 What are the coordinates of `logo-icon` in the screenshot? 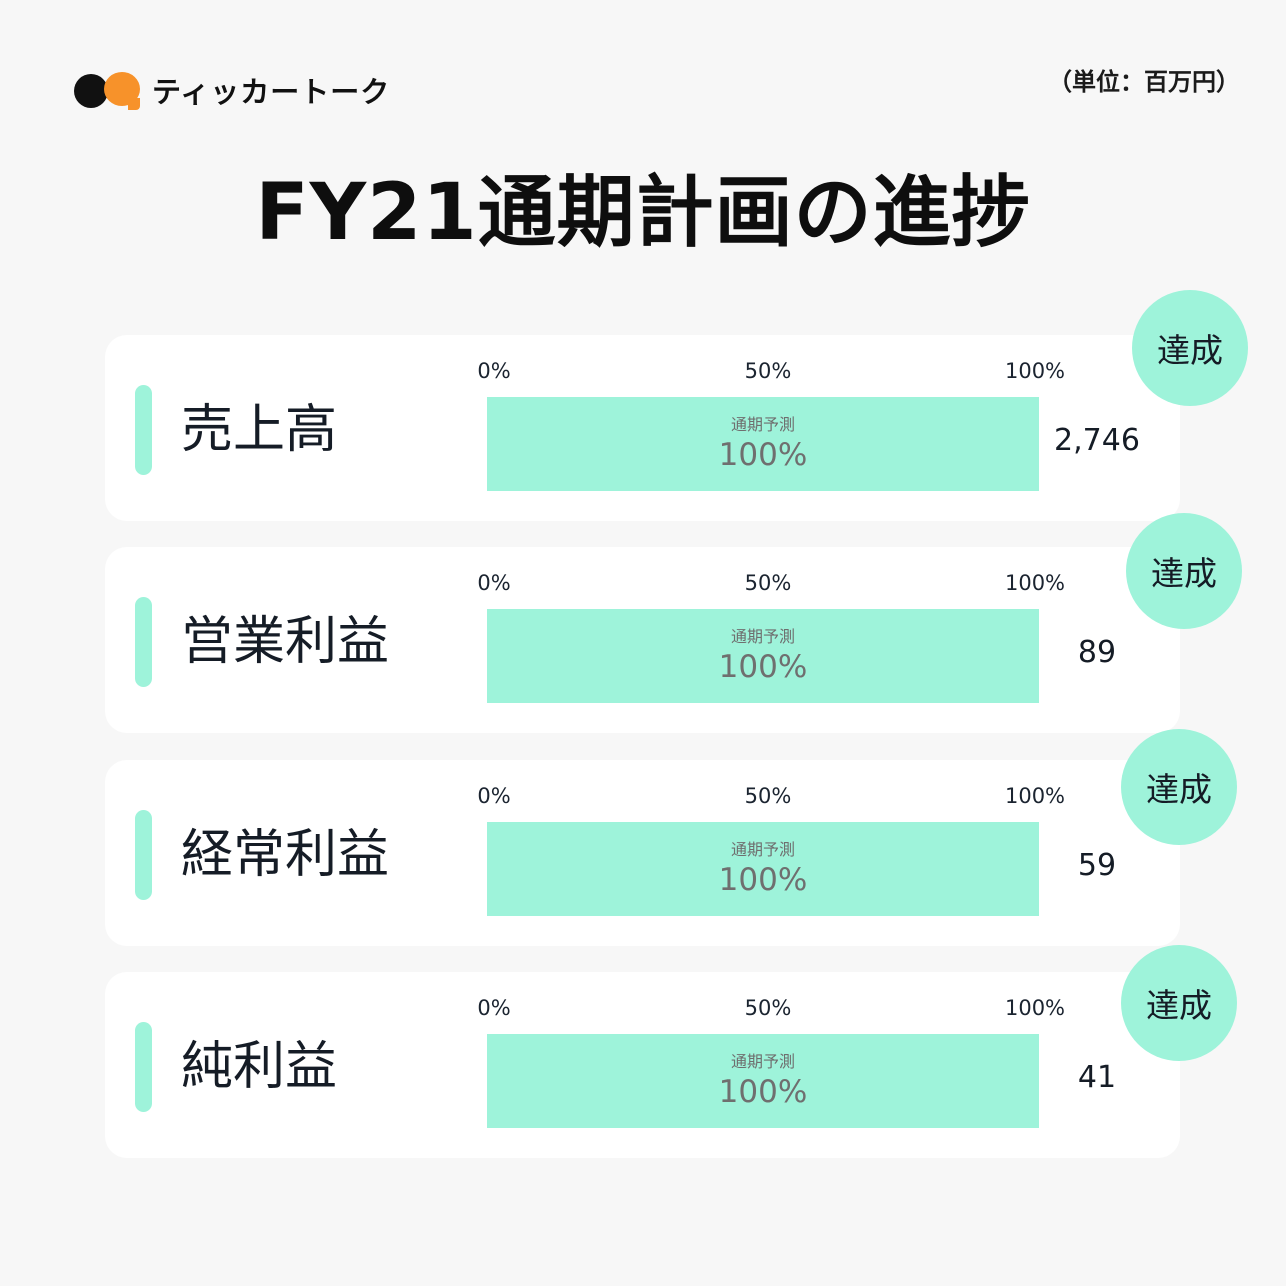 It's located at (108, 90).